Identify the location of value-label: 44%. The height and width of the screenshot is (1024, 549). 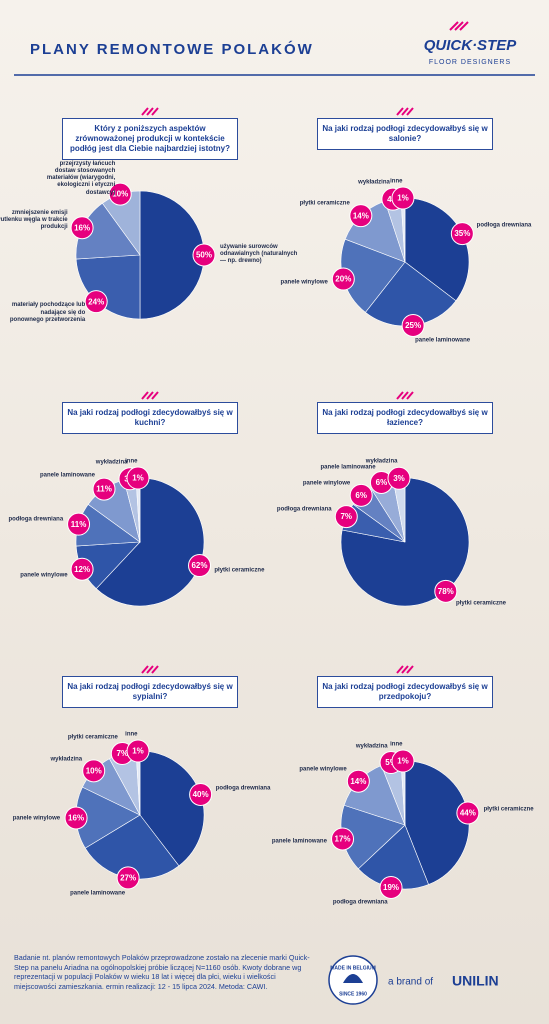
(468, 813).